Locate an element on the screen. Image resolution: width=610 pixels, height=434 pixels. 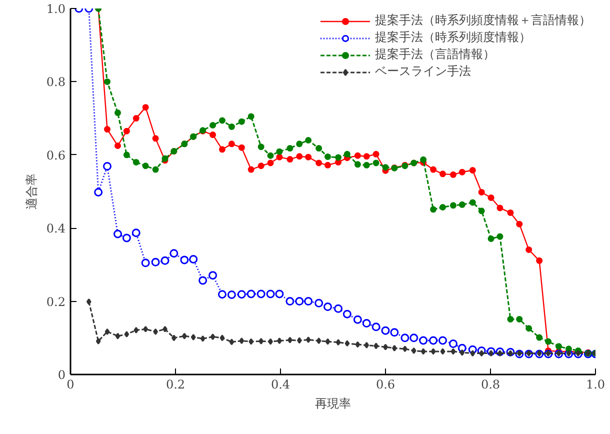
y-tick-label: 0.6 is located at coordinates (56, 155).